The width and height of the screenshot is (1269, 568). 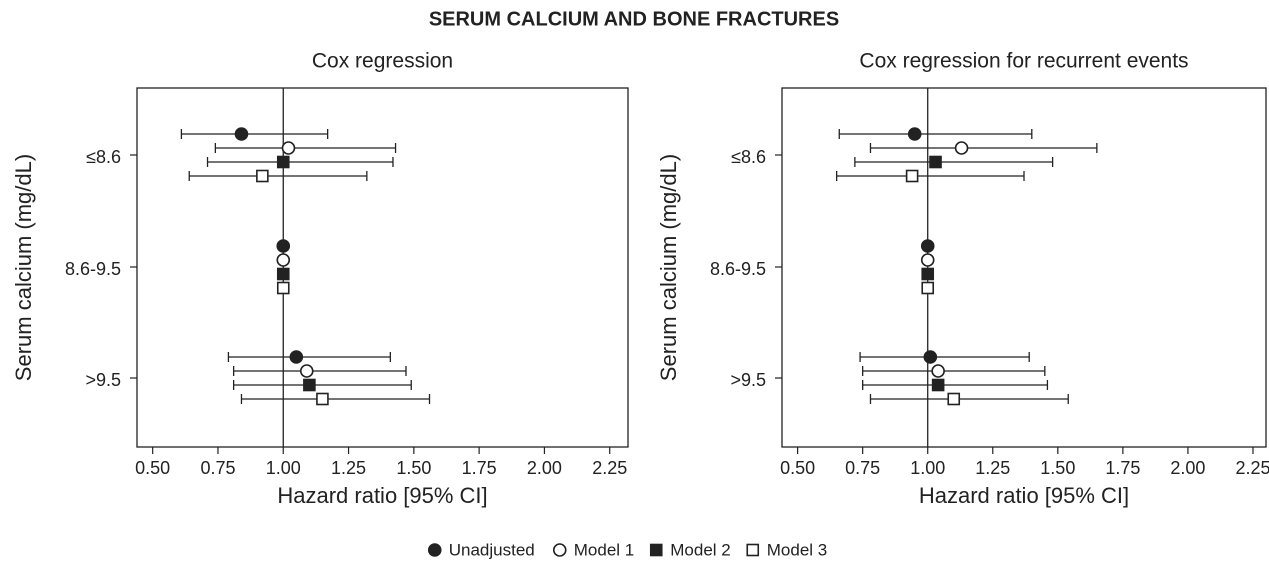 What do you see at coordinates (492, 549) in the screenshot?
I see `legend-label: Unadjusted` at bounding box center [492, 549].